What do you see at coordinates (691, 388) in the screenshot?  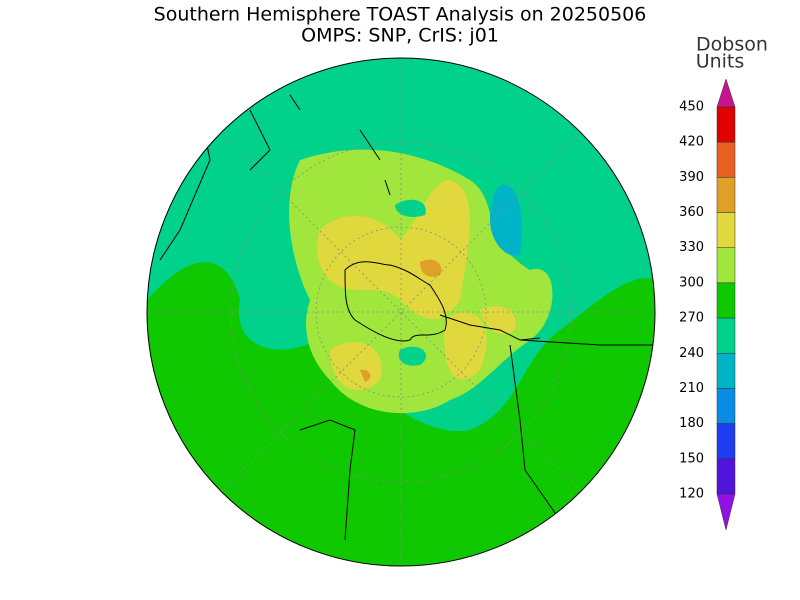 I see `colorbar-tick-label: 210` at bounding box center [691, 388].